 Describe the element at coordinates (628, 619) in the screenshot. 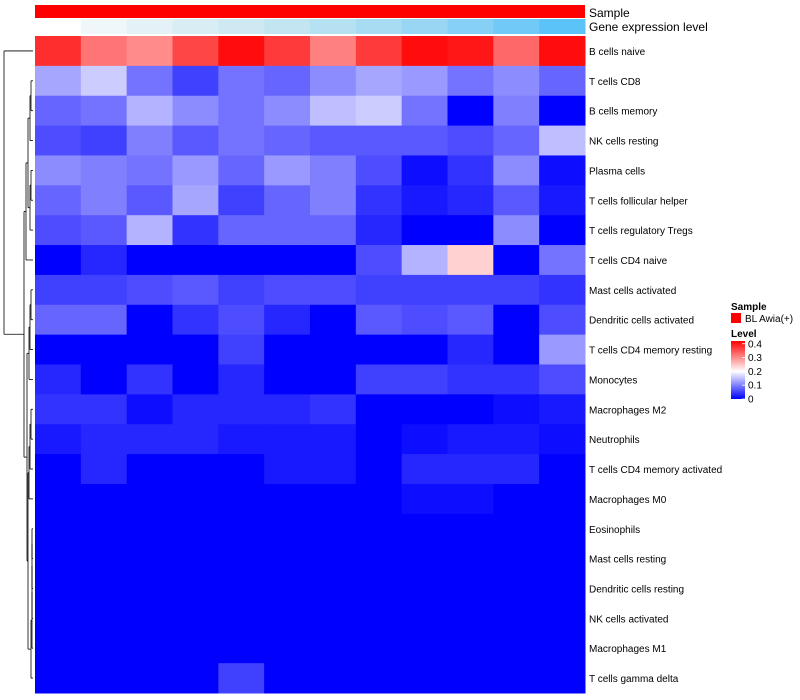

I see `row-label: NK cells activated` at that location.